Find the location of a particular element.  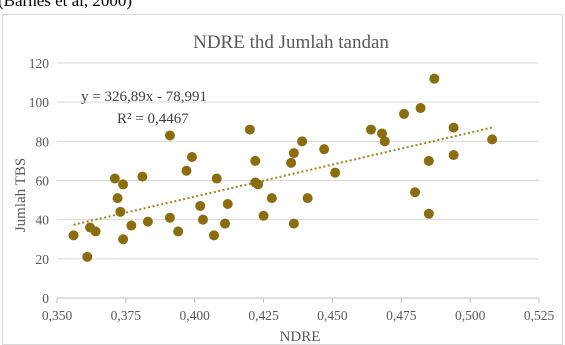

x-tick-label: 0,375 is located at coordinates (126, 315).